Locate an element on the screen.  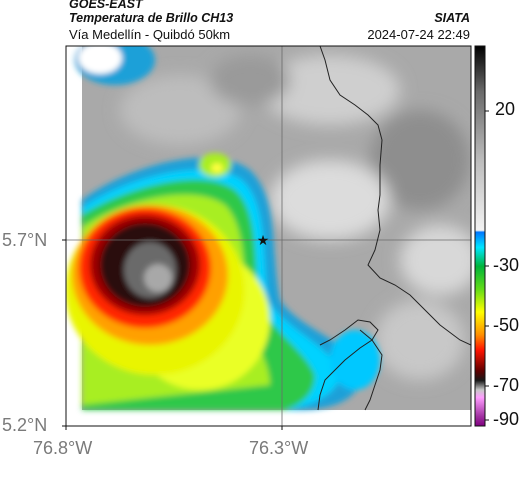
lat-label: 5.7°N is located at coordinates (25, 240).